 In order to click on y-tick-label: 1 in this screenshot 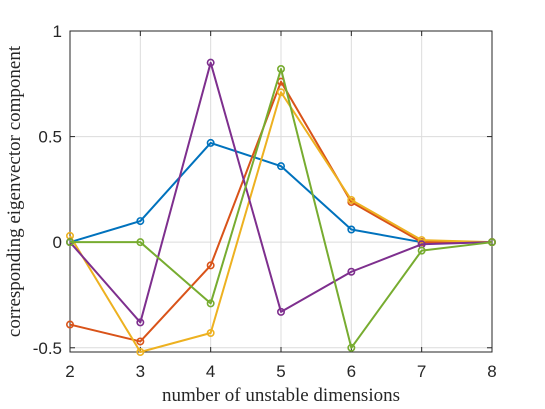, I will do `click(57, 31)`.